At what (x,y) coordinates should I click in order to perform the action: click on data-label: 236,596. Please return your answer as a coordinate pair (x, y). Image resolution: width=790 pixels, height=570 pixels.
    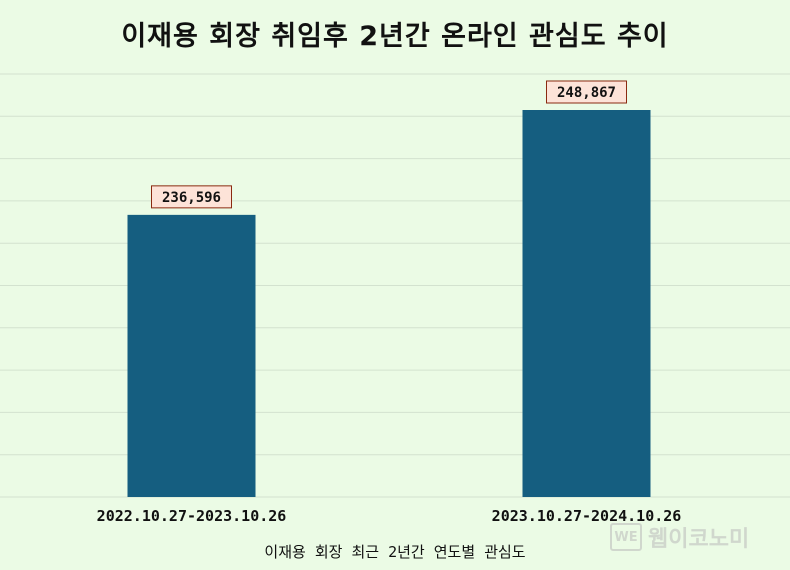
    Looking at the image, I should click on (191, 198).